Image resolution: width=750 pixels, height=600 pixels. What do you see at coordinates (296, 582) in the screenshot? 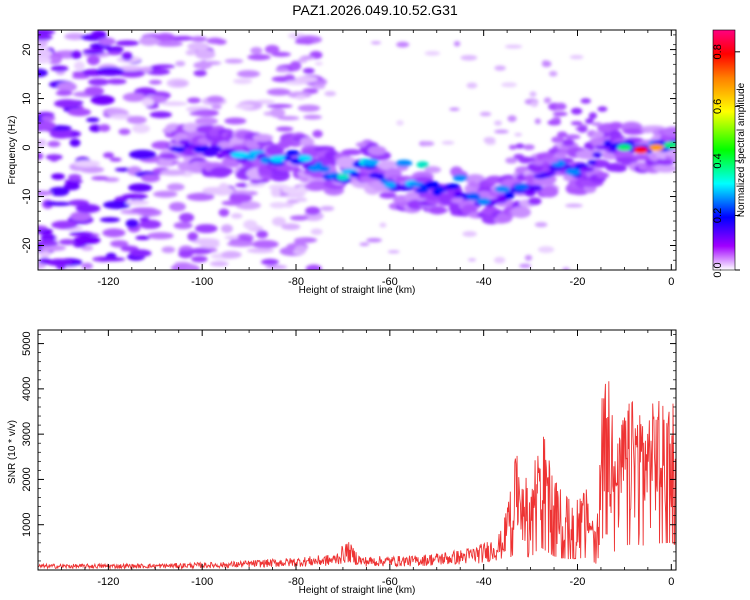
I see `x-tick-label: -80` at bounding box center [296, 582].